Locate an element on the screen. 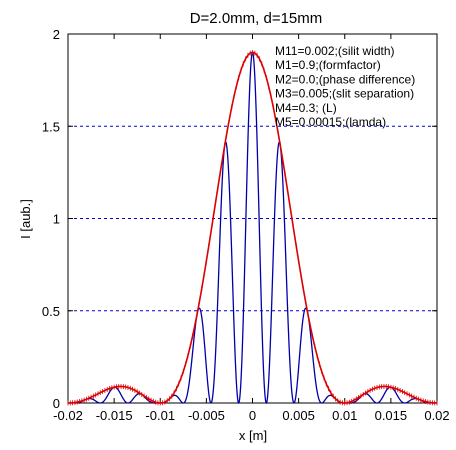 The width and height of the screenshot is (456, 450). x-tick-label-2: -0.01 is located at coordinates (160, 415).